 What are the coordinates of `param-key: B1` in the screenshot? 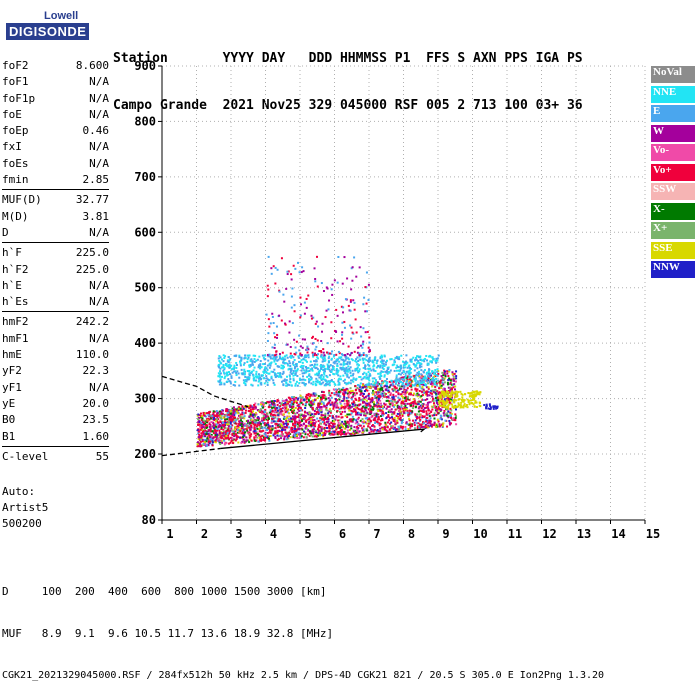 It's located at (9, 436).